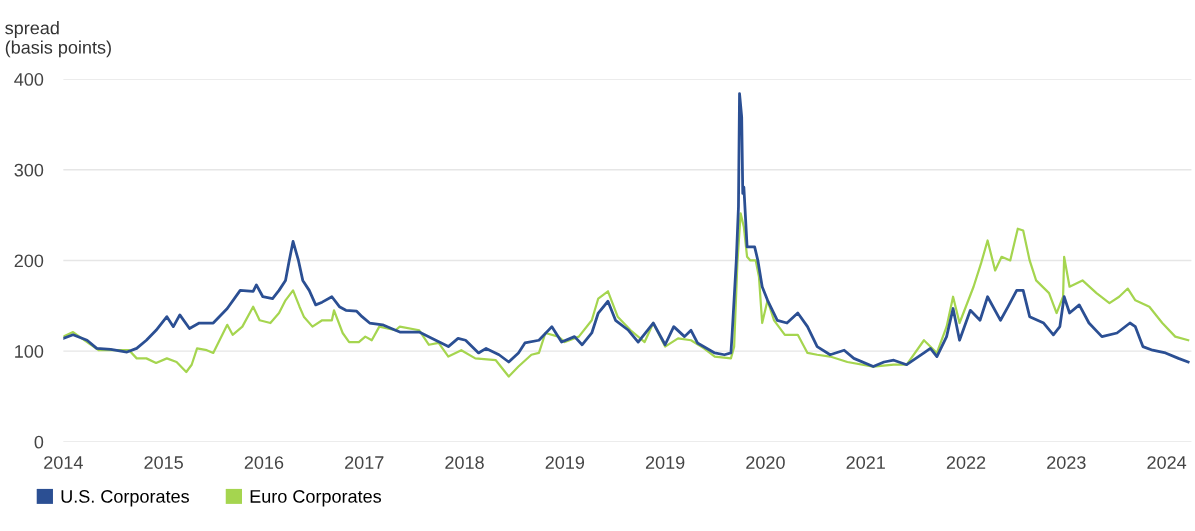 The width and height of the screenshot is (1195, 531). What do you see at coordinates (29, 261) in the screenshot?
I see `y-tick-label: 200` at bounding box center [29, 261].